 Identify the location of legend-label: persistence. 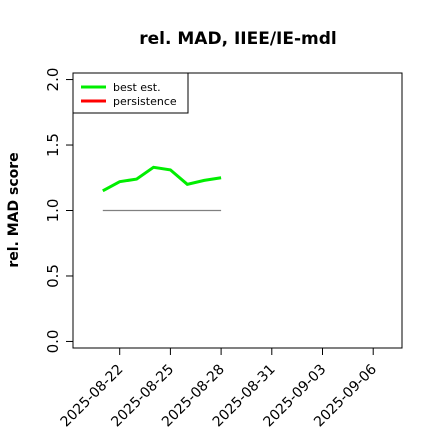
(145, 101).